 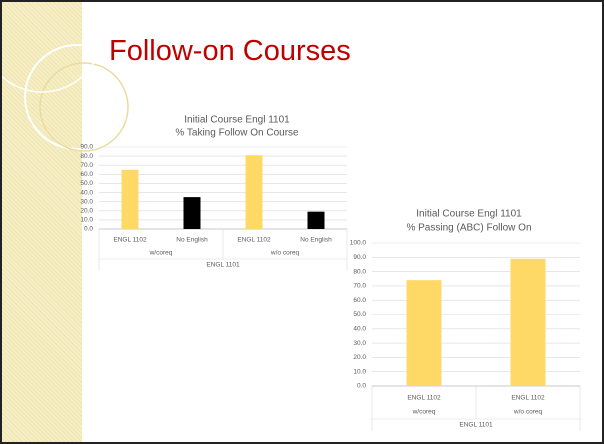 What do you see at coordinates (358, 243) in the screenshot?
I see `y-tick-label: 100.0` at bounding box center [358, 243].